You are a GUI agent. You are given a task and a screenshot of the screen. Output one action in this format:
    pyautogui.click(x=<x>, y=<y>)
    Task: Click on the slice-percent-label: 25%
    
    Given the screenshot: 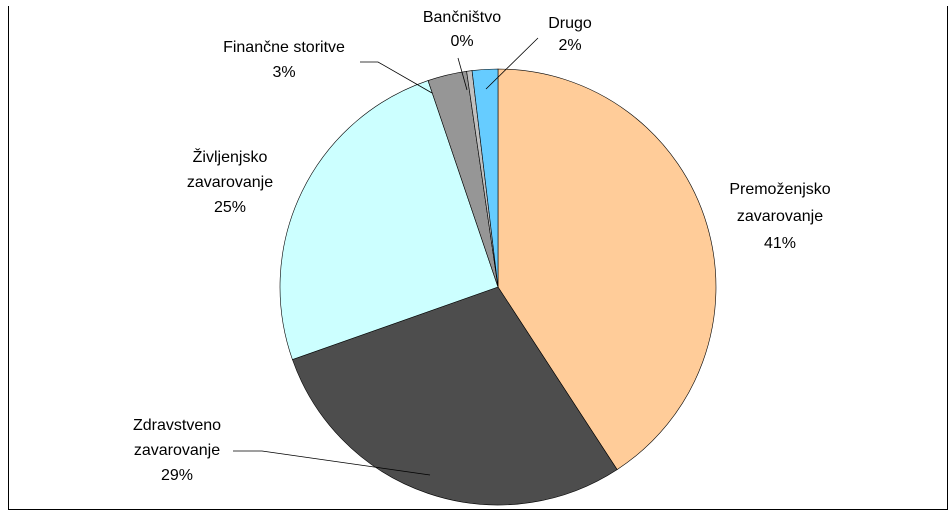 What is the action you would take?
    pyautogui.click(x=230, y=207)
    